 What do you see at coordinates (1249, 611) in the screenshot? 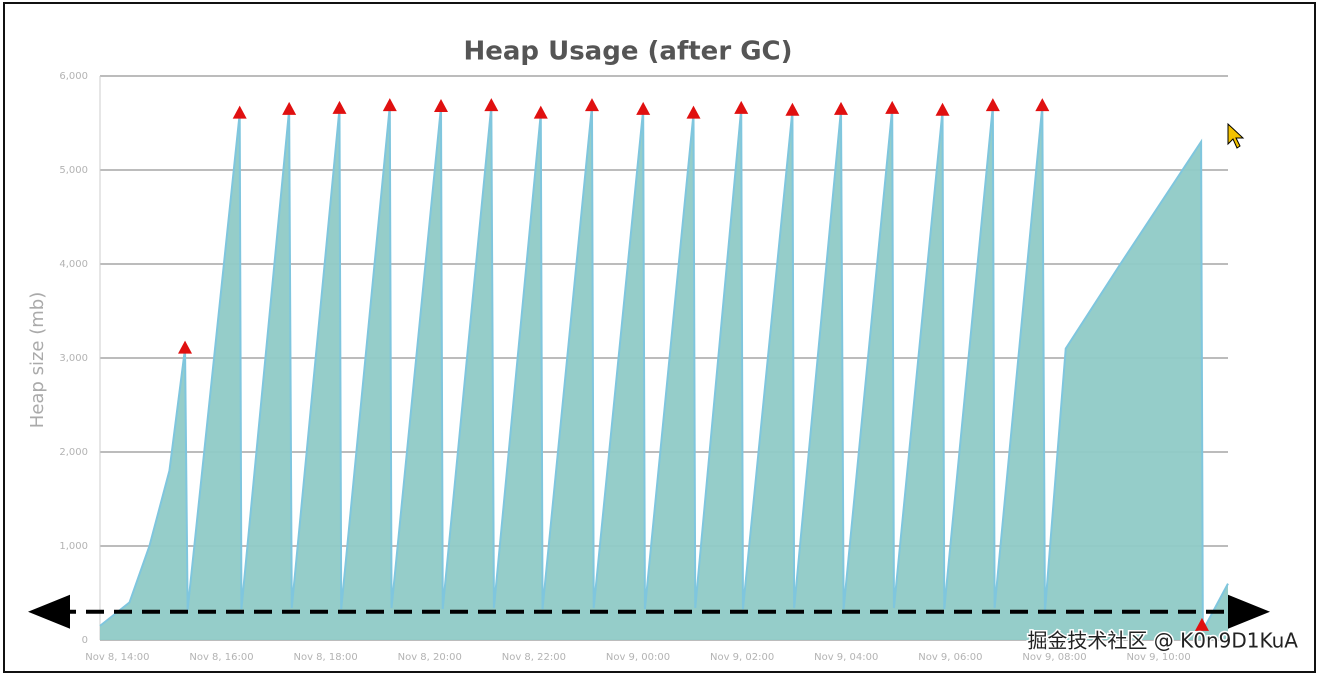
I see `arrow-right` at bounding box center [1249, 611].